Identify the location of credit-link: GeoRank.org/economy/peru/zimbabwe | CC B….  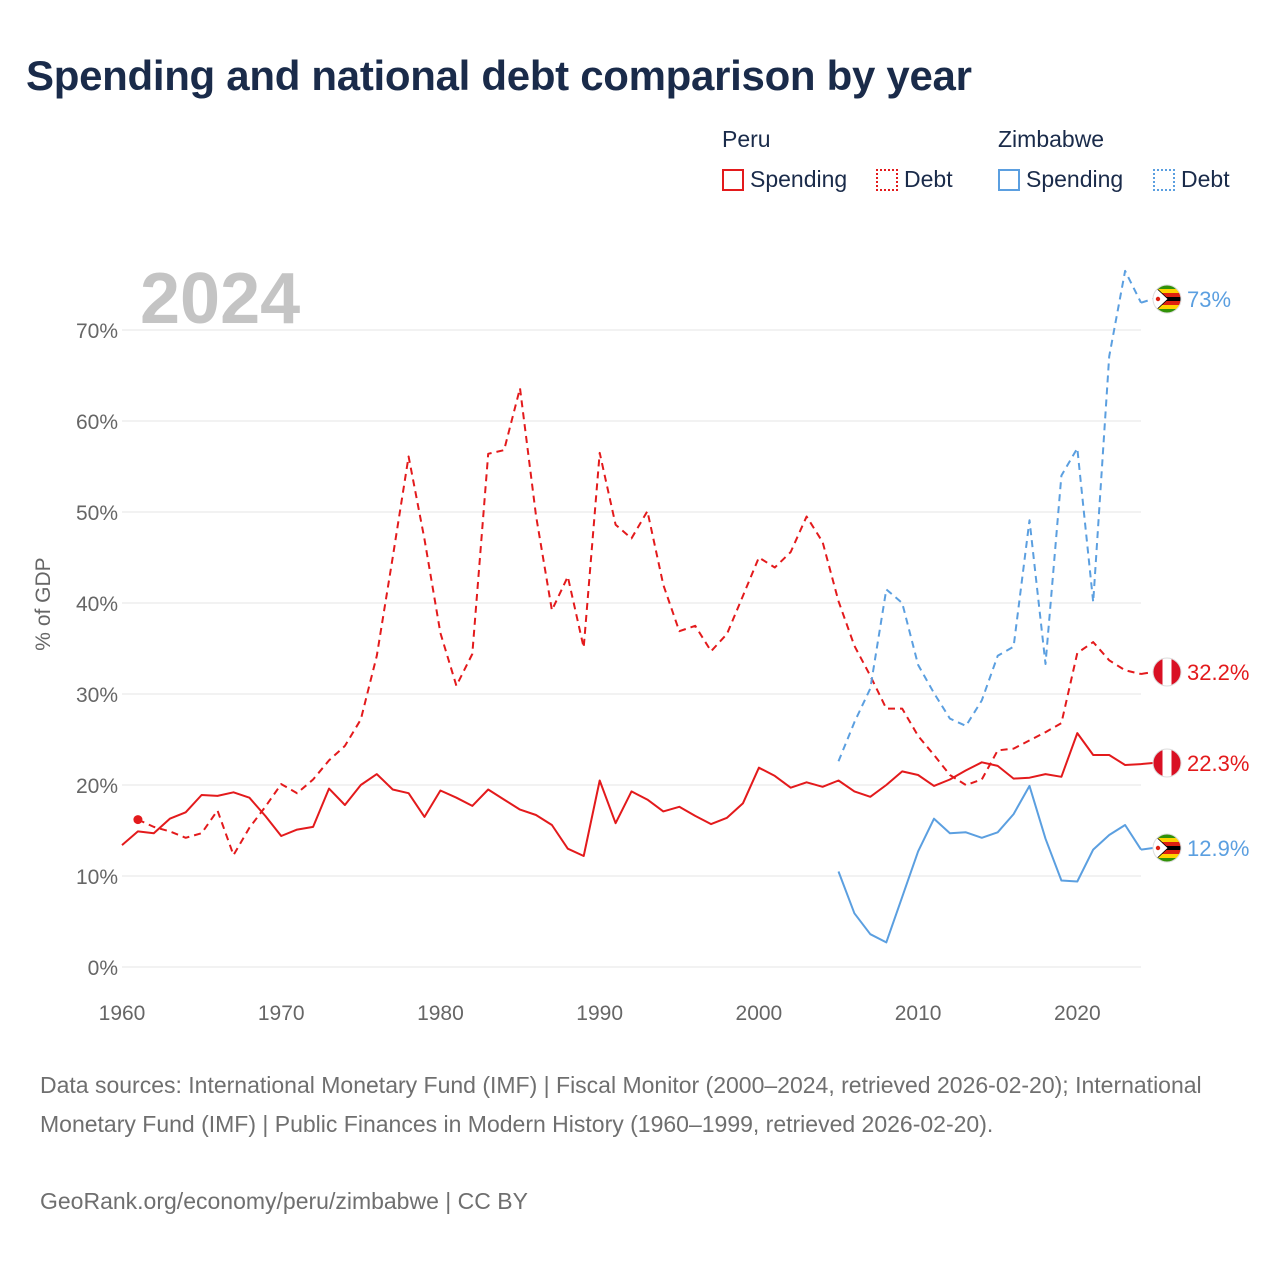
(284, 1201).